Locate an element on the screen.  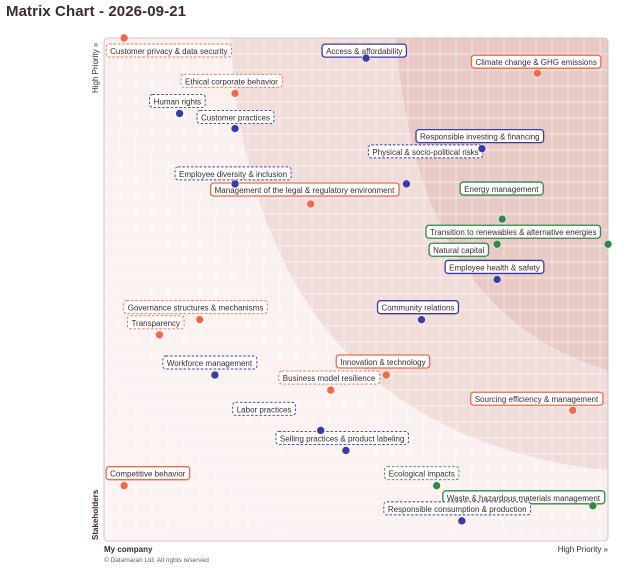
point-label: Sourcing efficiency & management is located at coordinates (537, 398).